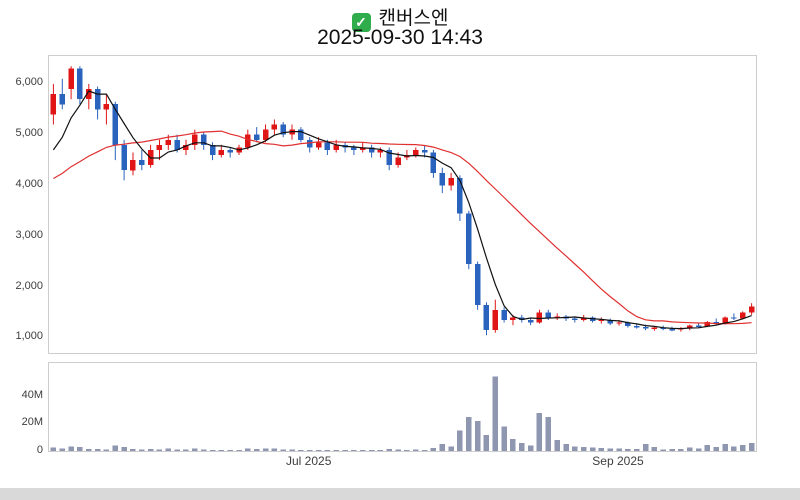  What do you see at coordinates (309, 461) in the screenshot?
I see `x-axis-label: Jul 2025` at bounding box center [309, 461].